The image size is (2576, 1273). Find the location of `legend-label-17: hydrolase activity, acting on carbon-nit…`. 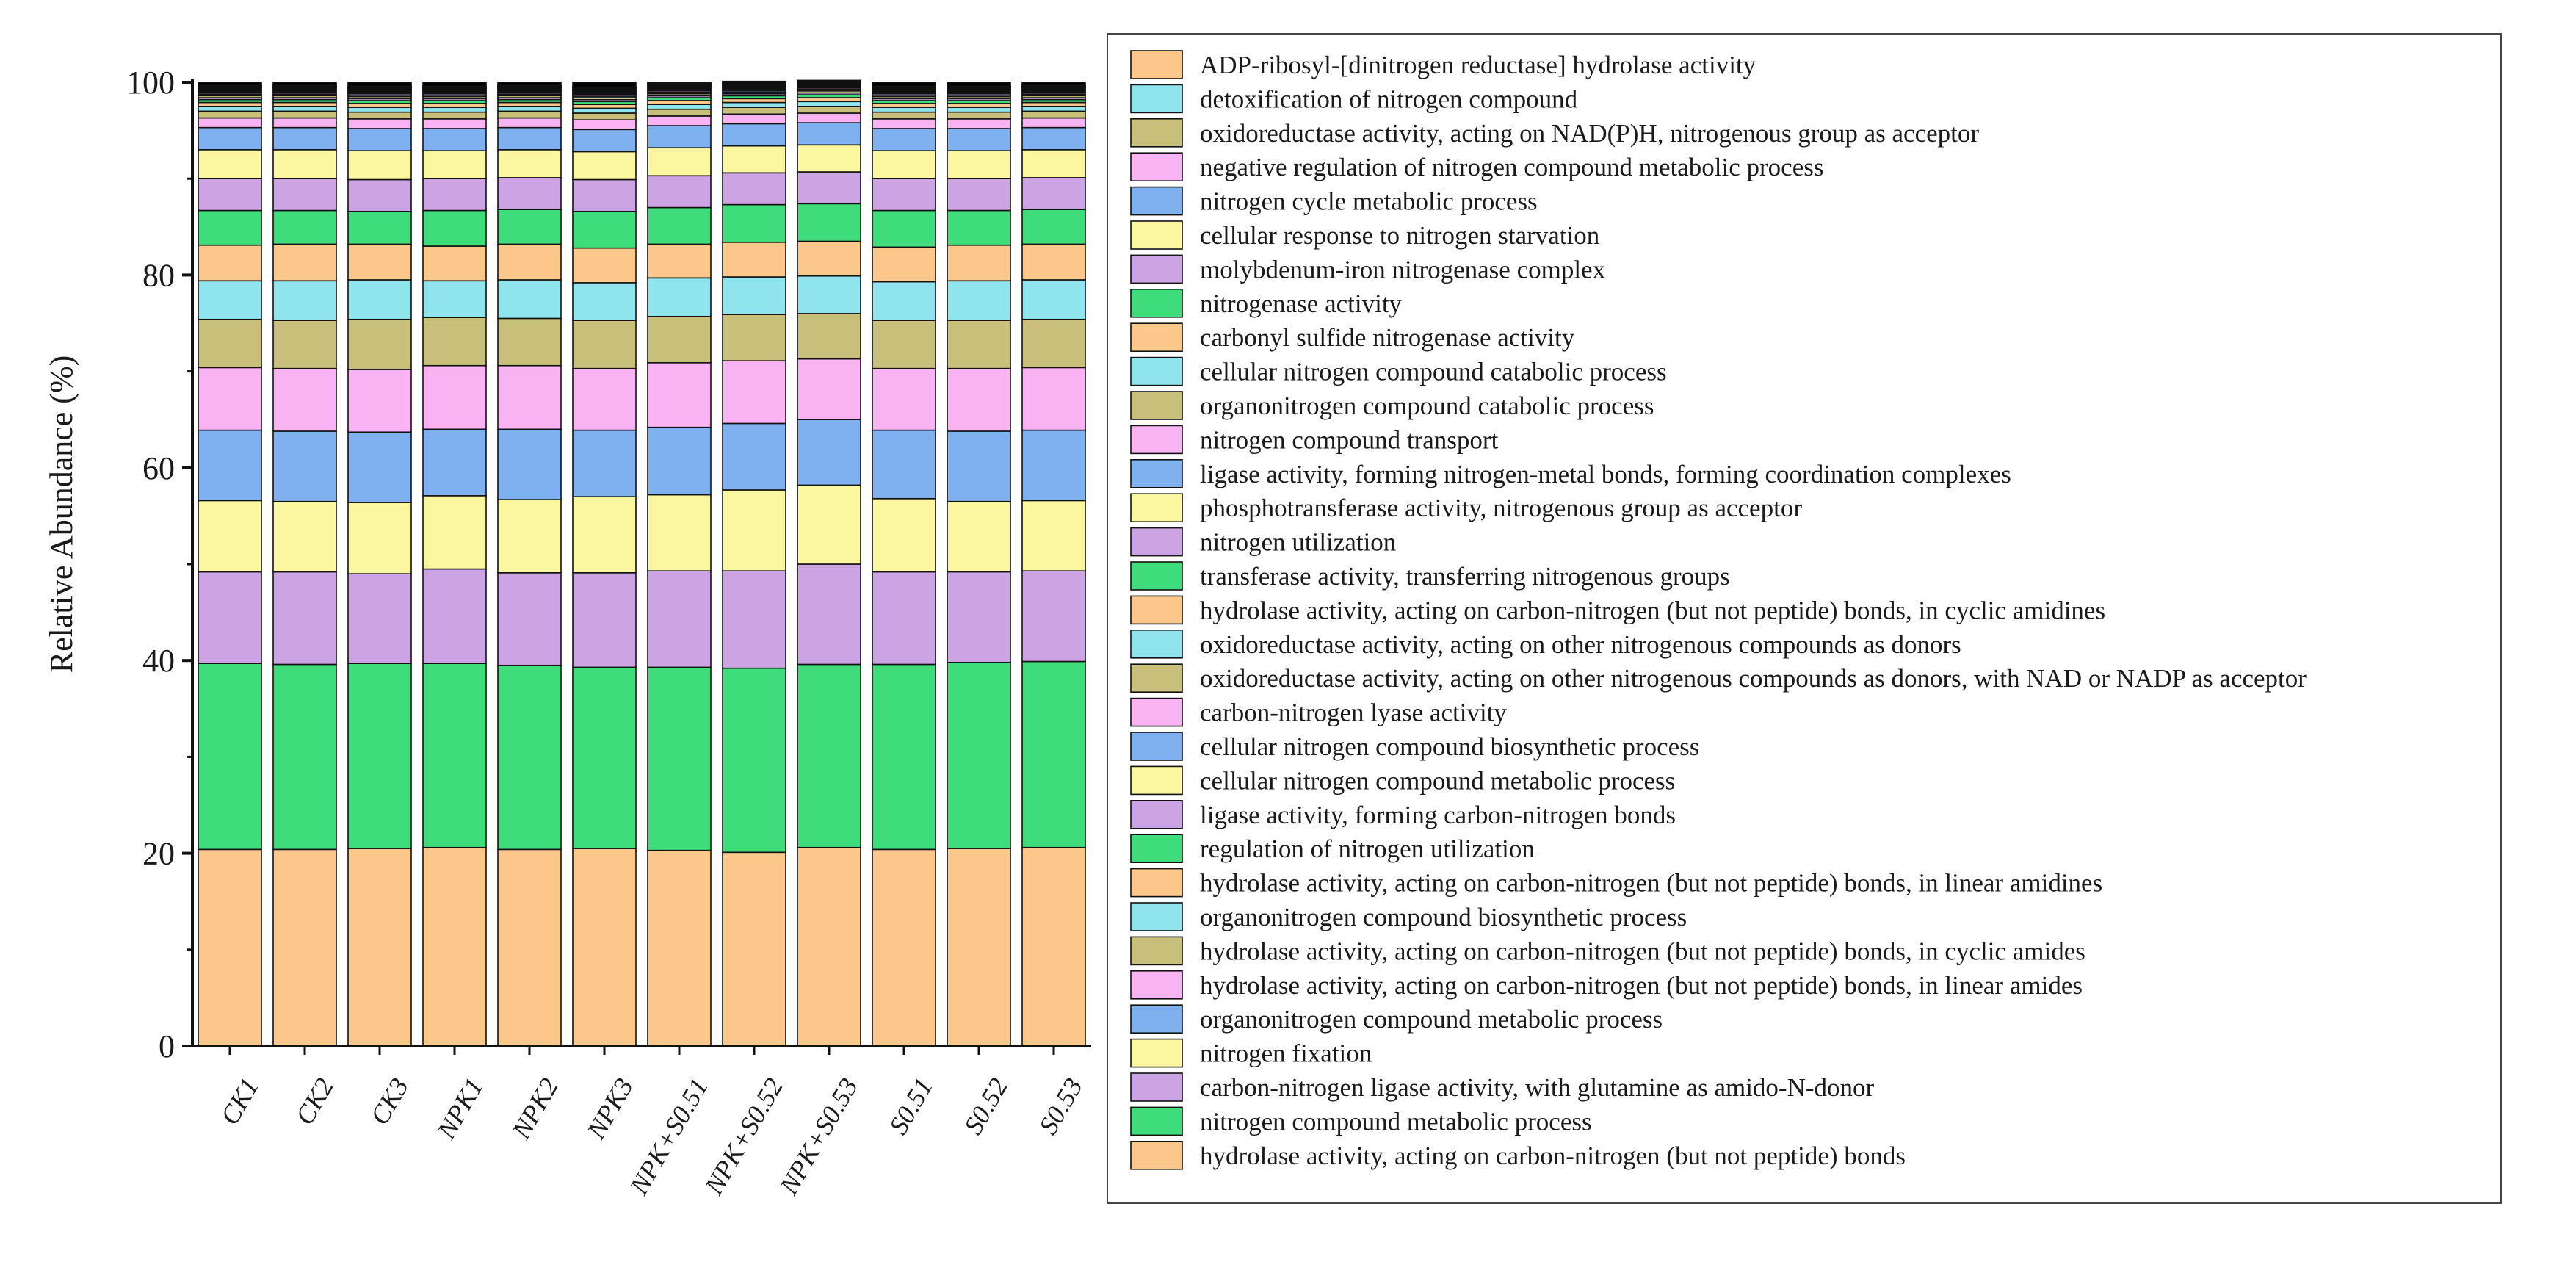

legend-label-17: hydrolase activity, acting on carbon-nit… is located at coordinates (1652, 610).